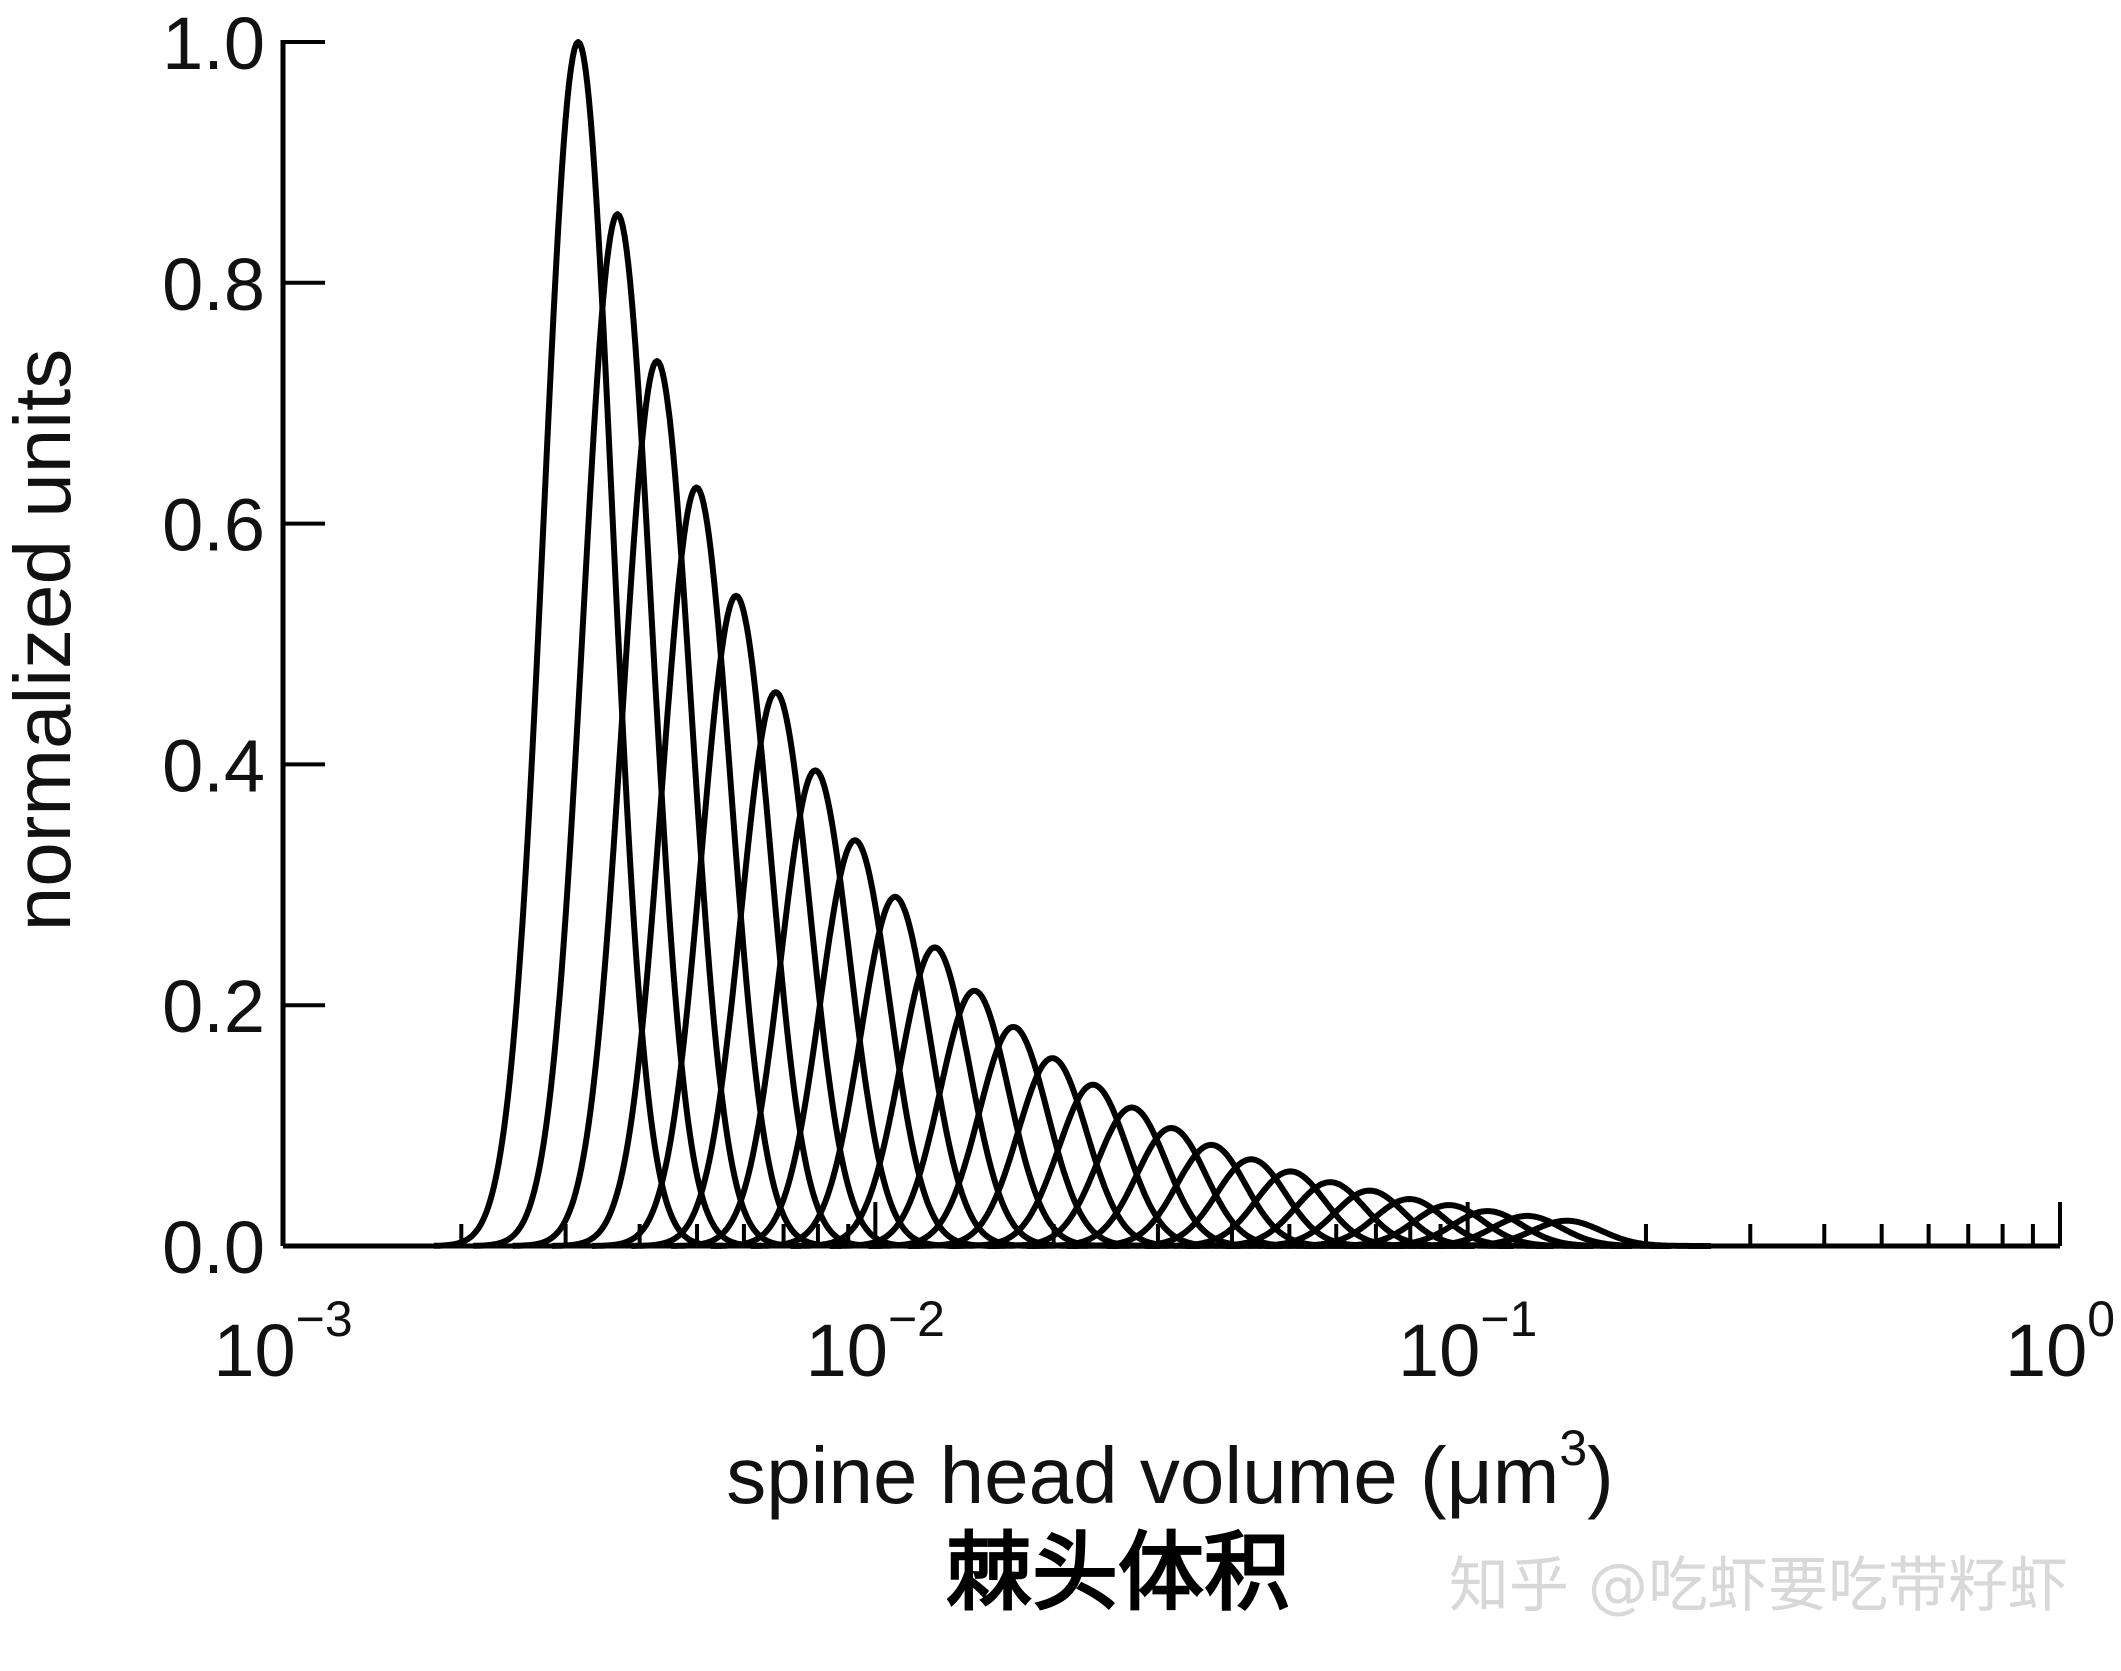  Describe the element at coordinates (213, 43) in the screenshot. I see `y-tick-label: 1.0` at that location.